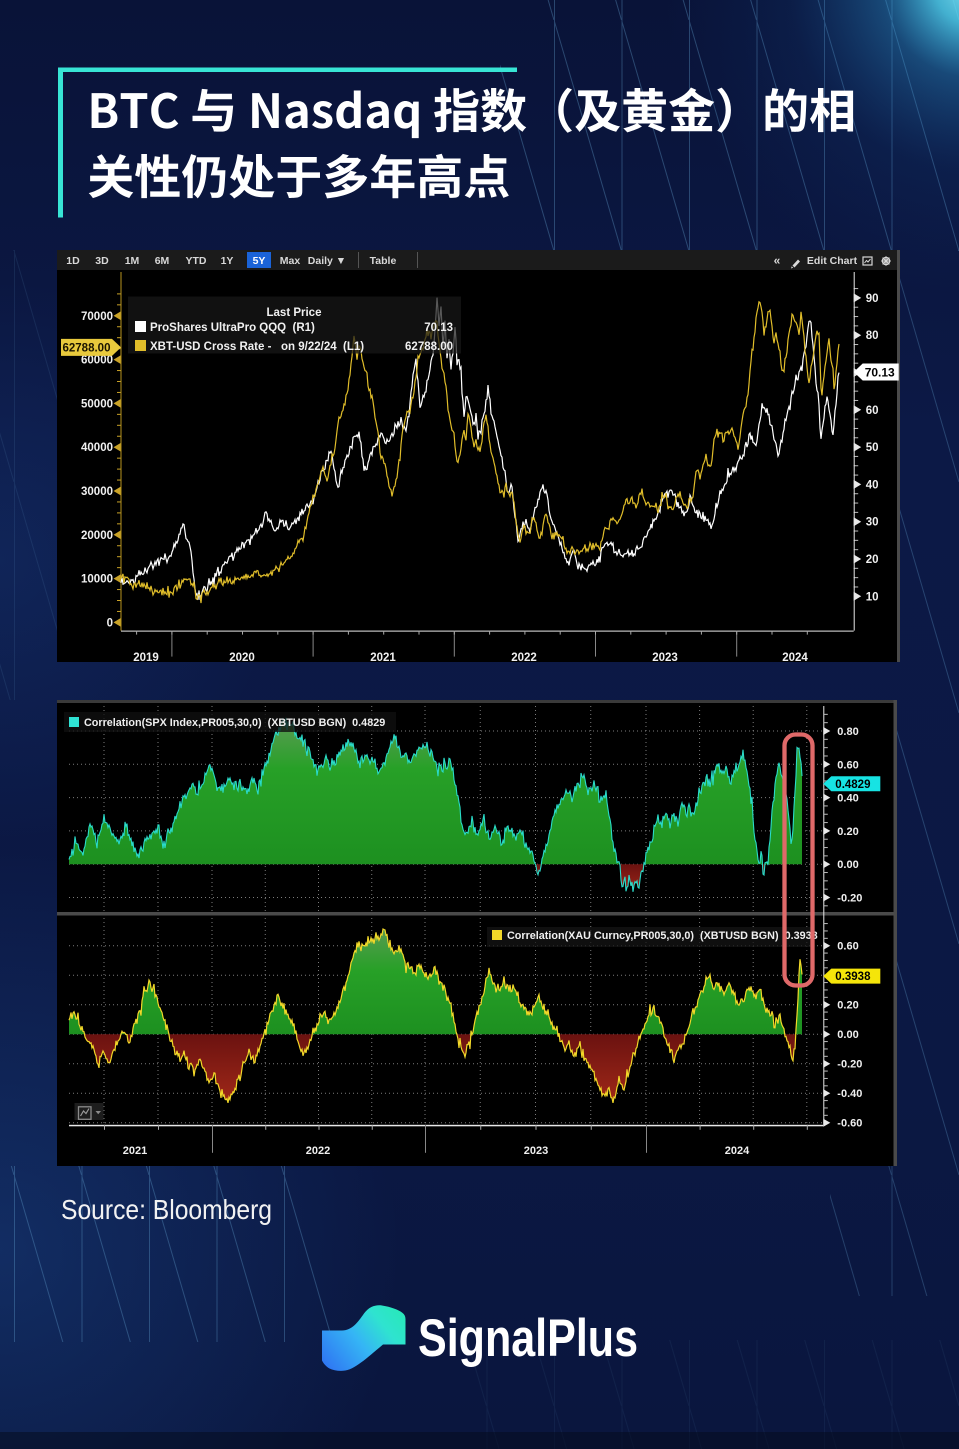 The image size is (959, 1449). Describe the element at coordinates (327, 261) in the screenshot. I see `svg-text: Daily ▼` at that location.